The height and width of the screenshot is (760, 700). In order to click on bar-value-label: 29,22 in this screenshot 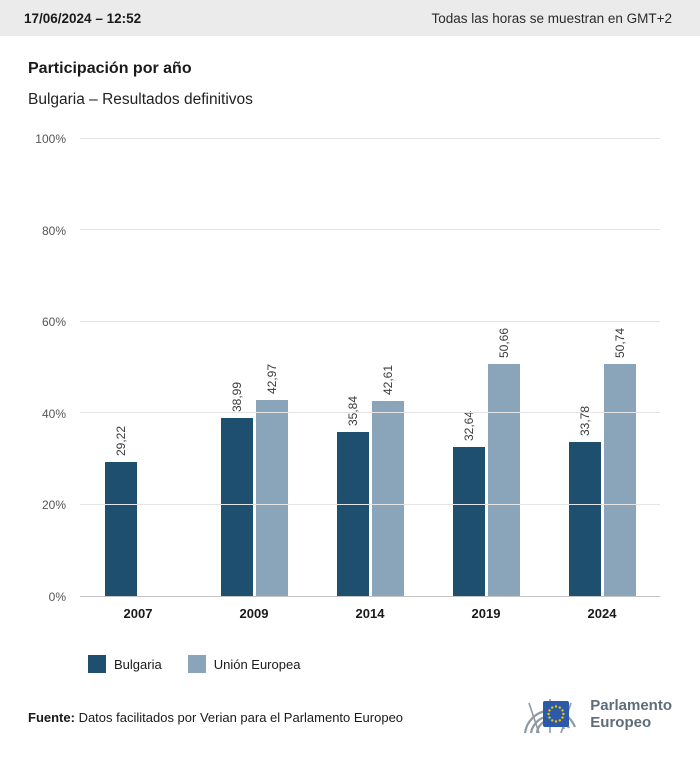, I will do `click(120, 441)`.